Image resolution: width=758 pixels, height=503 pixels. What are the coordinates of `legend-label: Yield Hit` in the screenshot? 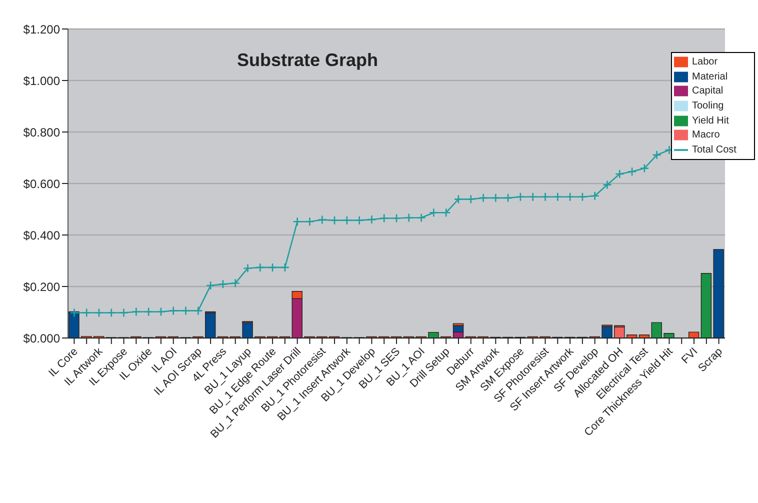 It's located at (710, 120).